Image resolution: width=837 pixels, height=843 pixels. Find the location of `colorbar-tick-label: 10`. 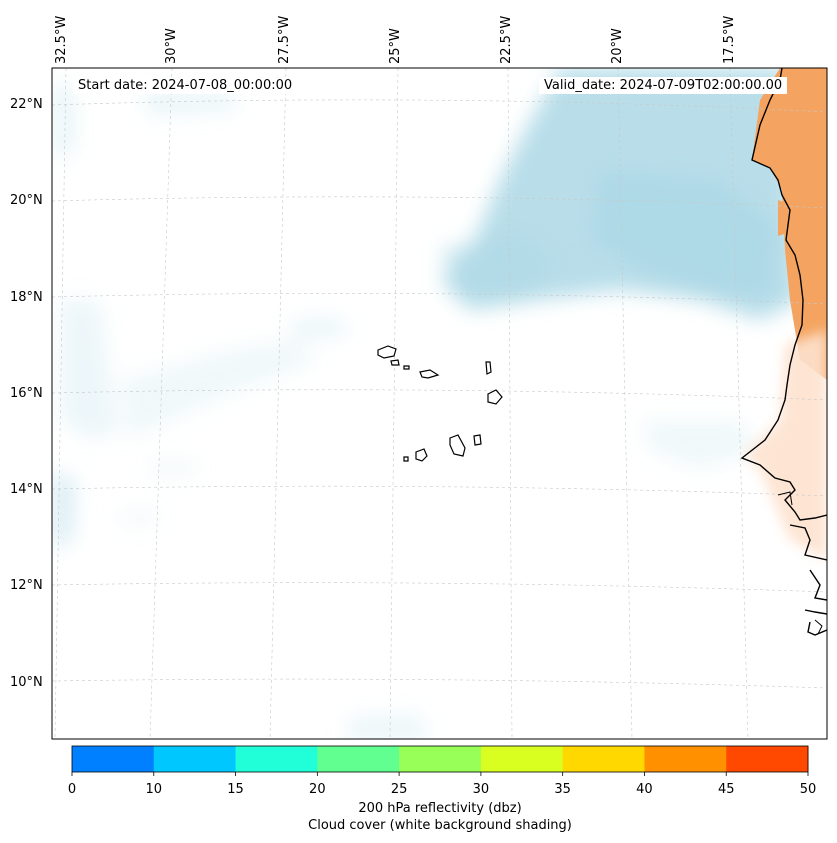

colorbar-tick-label: 10 is located at coordinates (154, 789).